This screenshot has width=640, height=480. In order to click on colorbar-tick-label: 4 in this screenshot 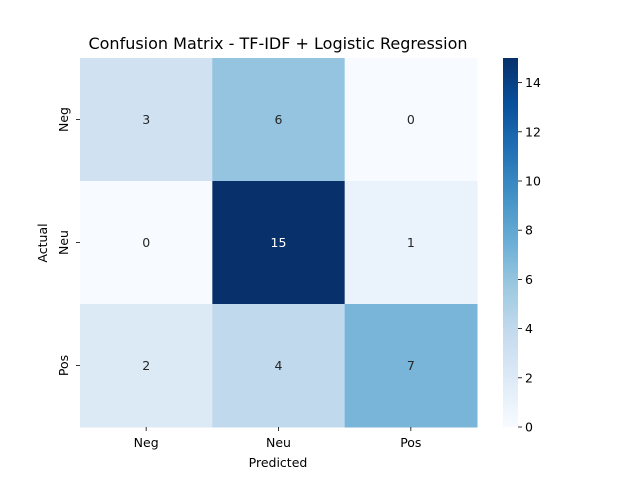, I will do `click(529, 328)`.